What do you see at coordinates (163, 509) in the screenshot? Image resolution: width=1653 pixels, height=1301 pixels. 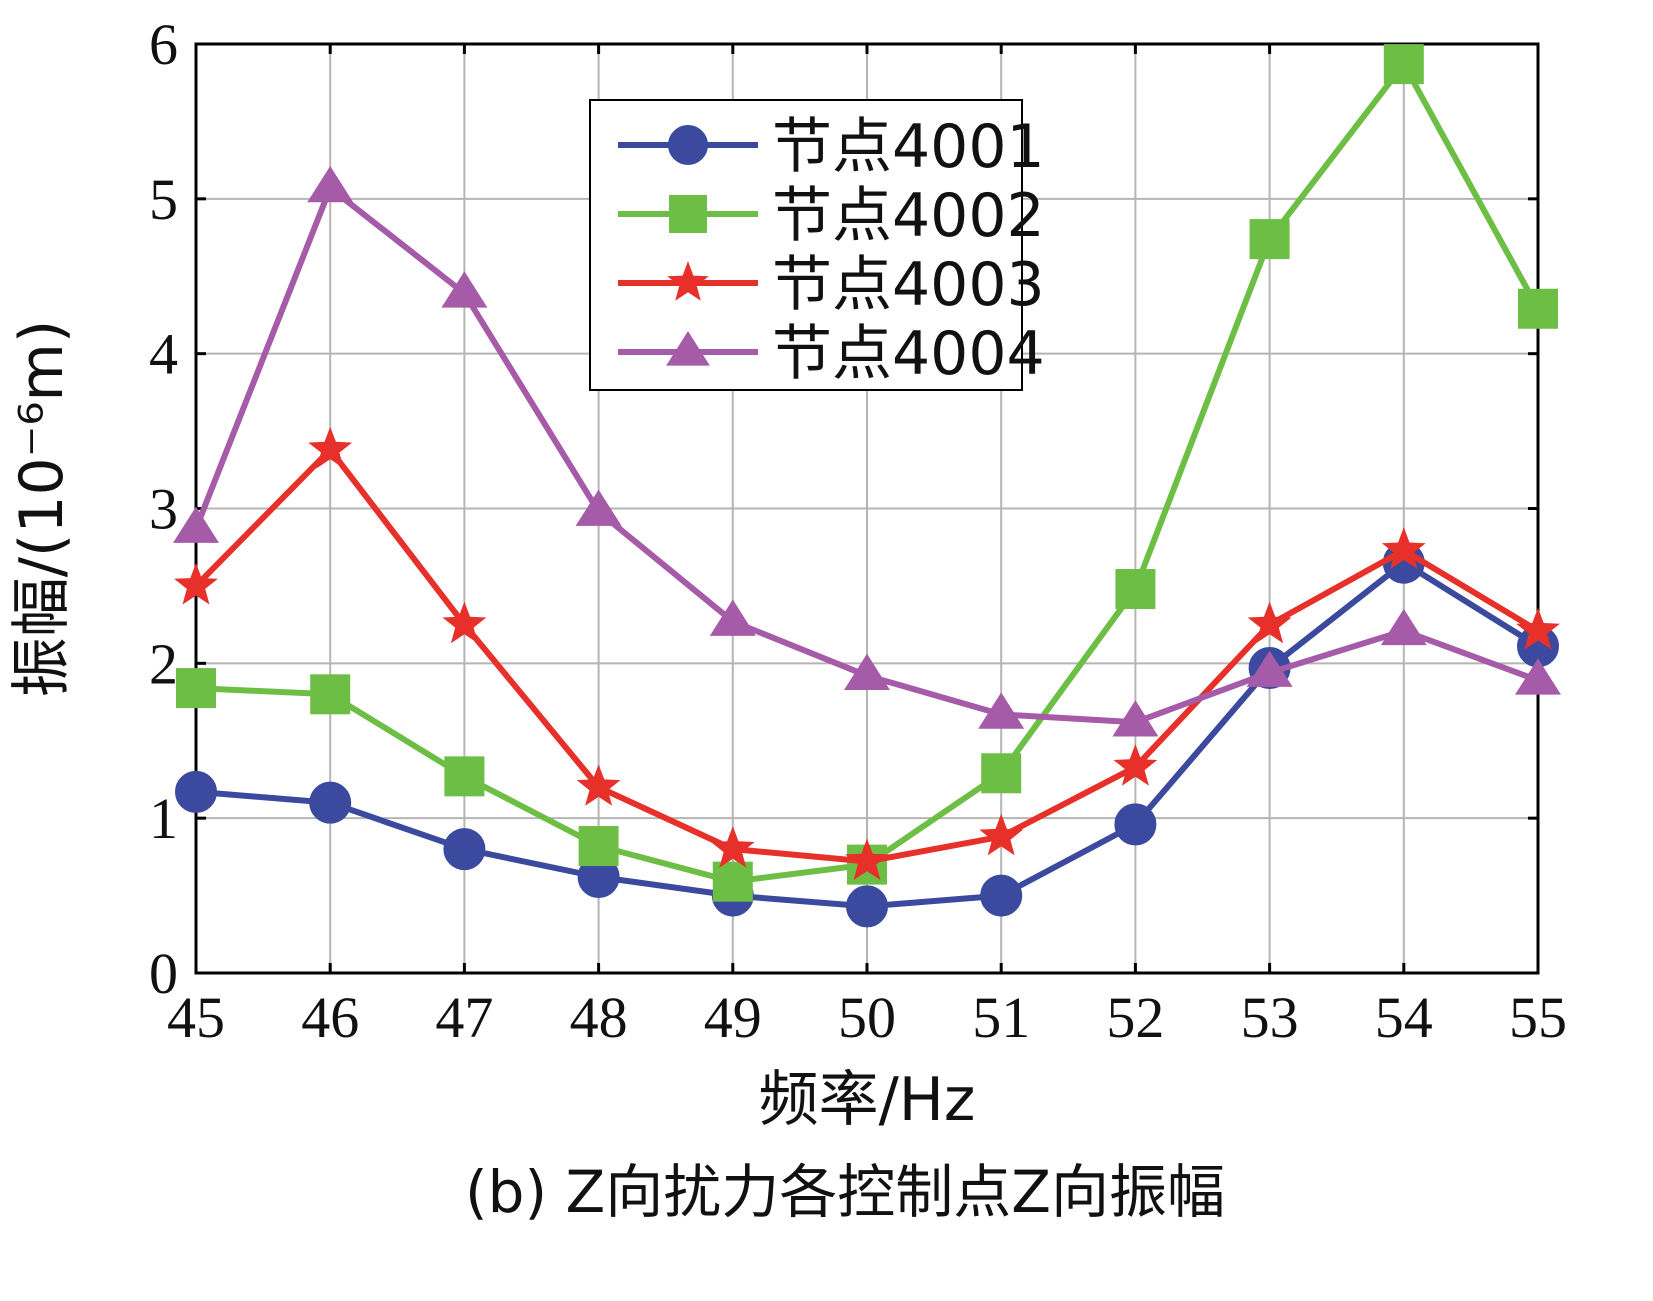 I see `y-tick-label: 3` at bounding box center [163, 509].